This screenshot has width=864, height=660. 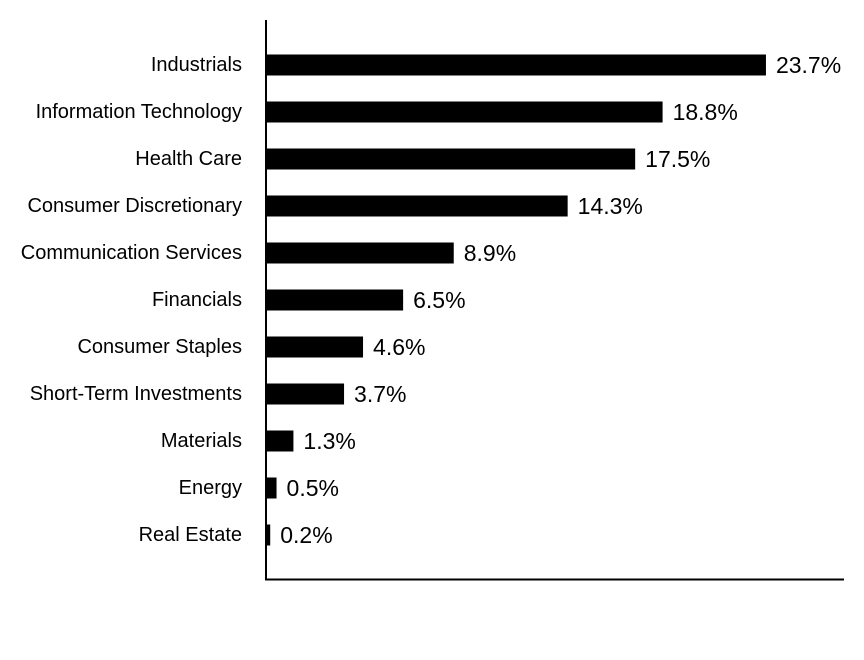 What do you see at coordinates (490, 253) in the screenshot?
I see `value-label: 8.9%` at bounding box center [490, 253].